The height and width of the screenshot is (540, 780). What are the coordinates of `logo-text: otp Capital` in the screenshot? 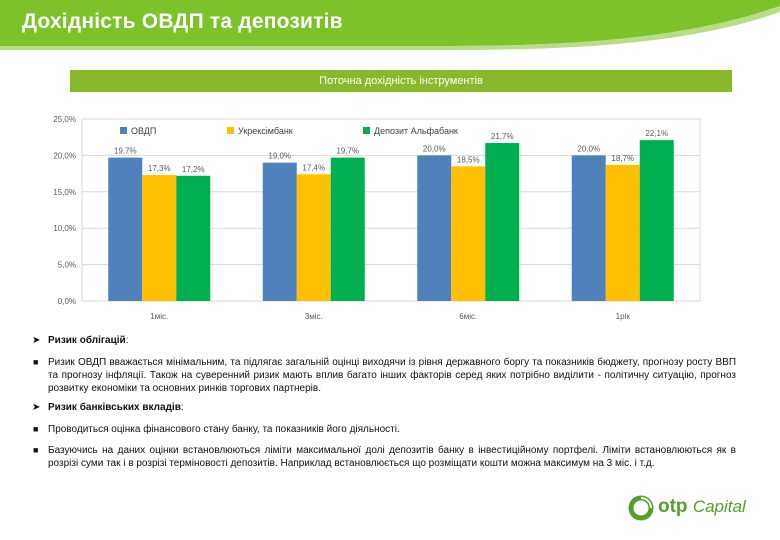 It's located at (702, 507).